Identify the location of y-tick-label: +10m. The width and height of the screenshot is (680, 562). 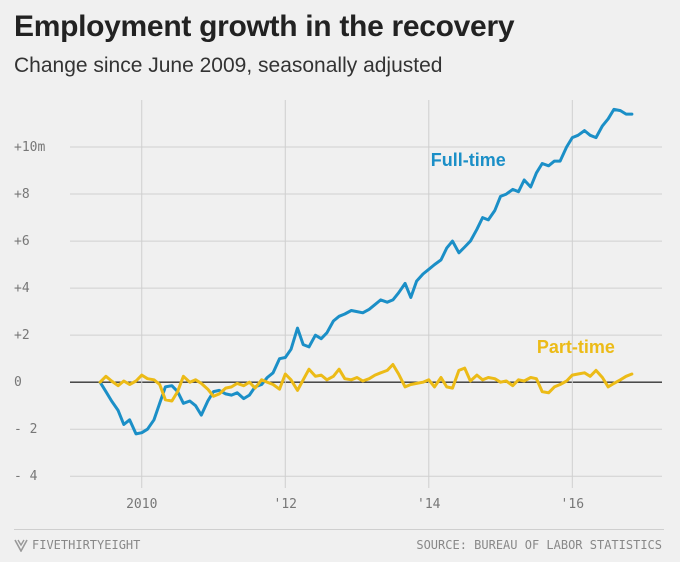
(29, 147).